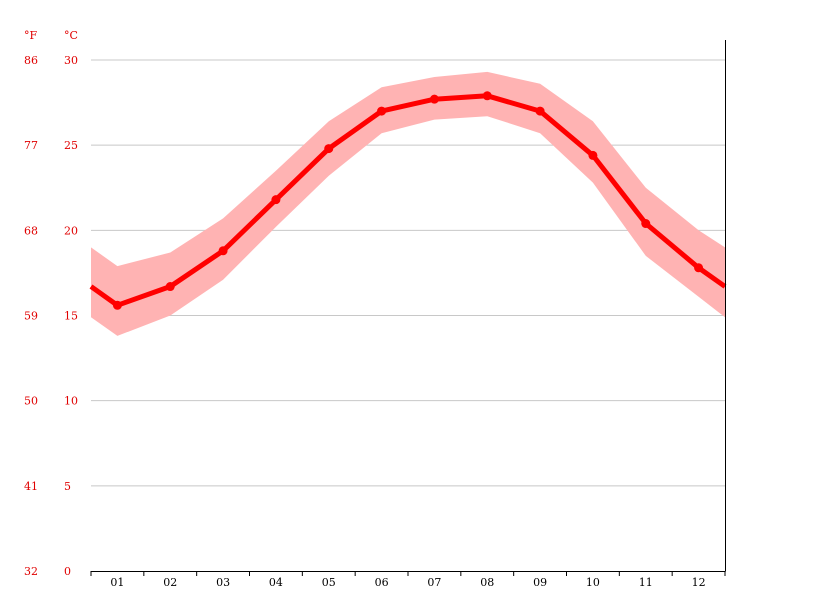 The image size is (815, 611). I want to click on unit-label-f: °F, so click(31, 35).